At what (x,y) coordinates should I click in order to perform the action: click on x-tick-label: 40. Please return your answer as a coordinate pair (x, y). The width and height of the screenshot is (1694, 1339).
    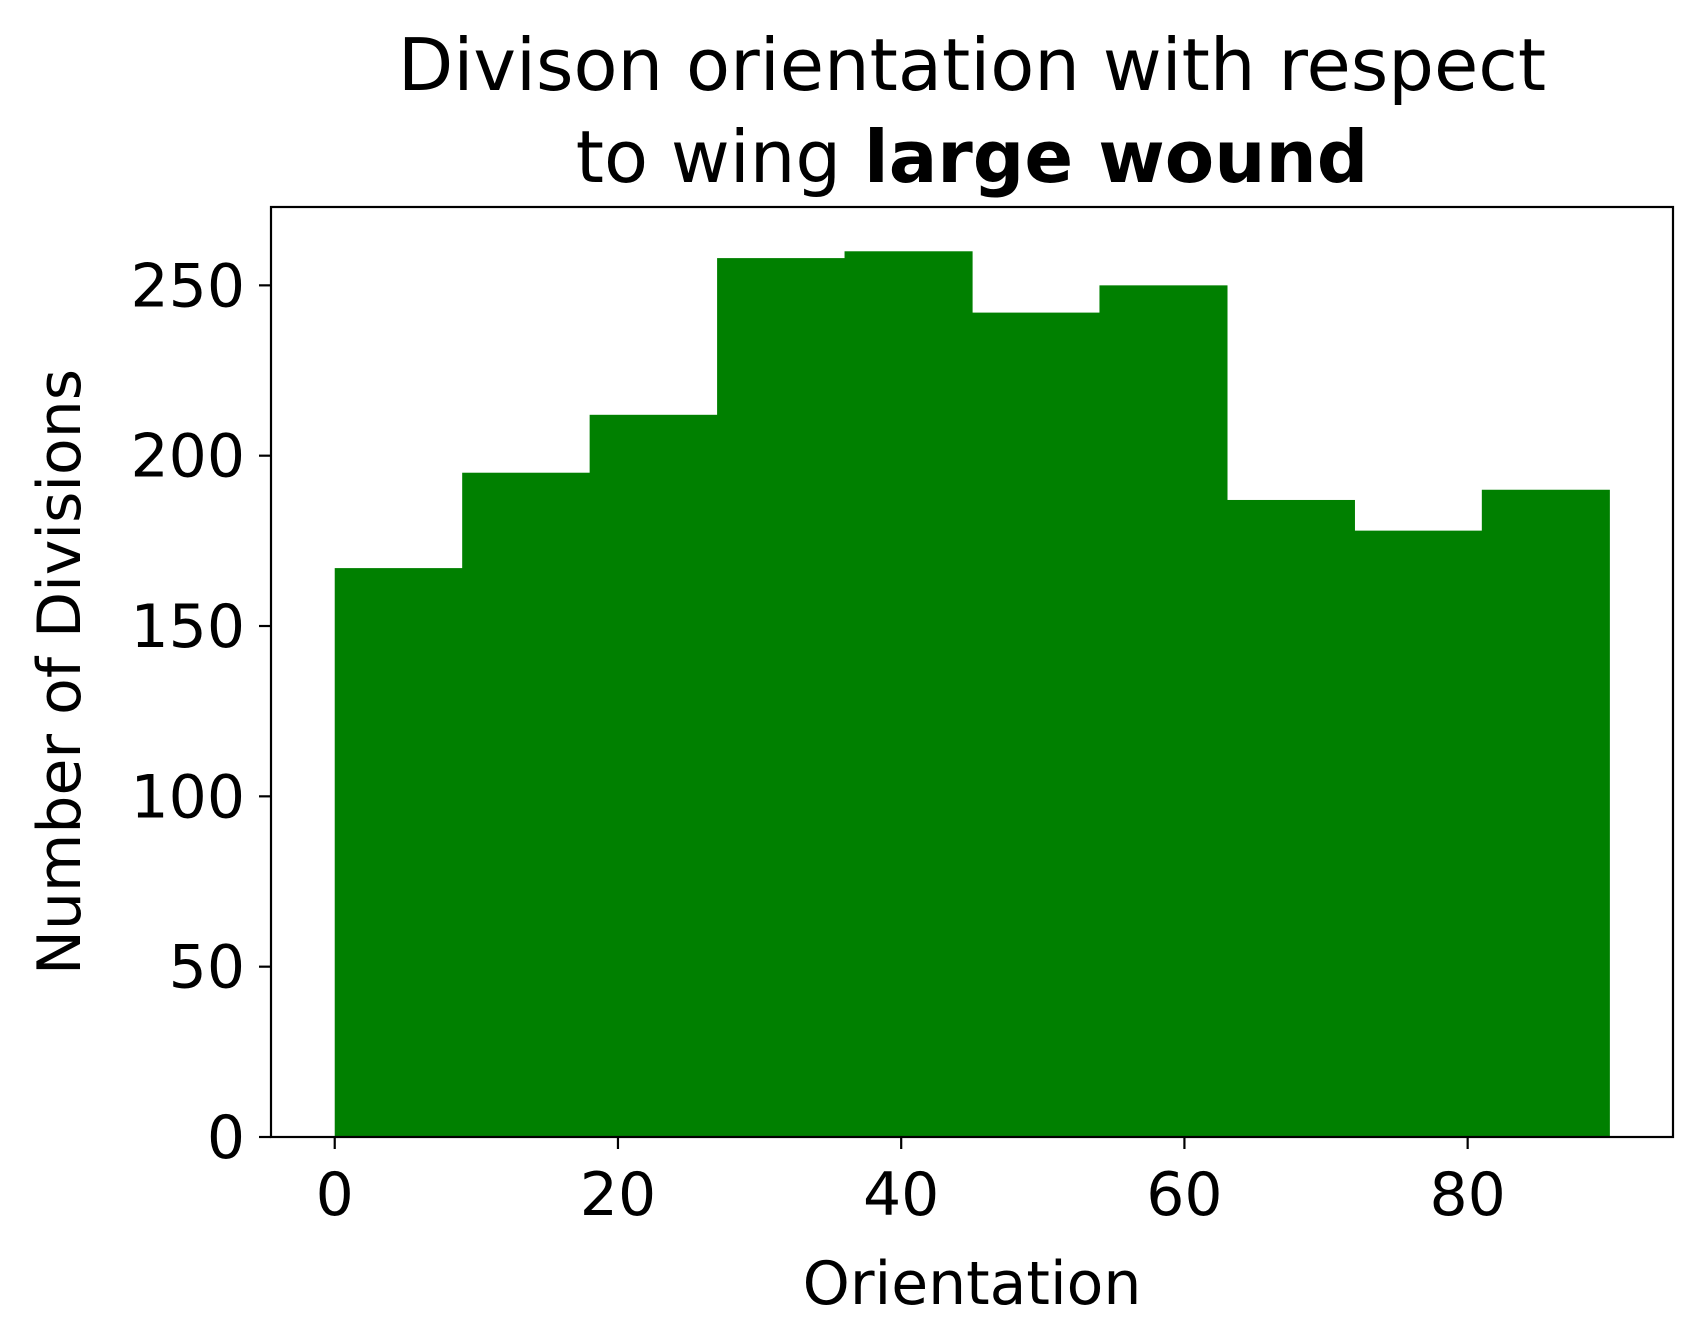
    Looking at the image, I should click on (901, 1195).